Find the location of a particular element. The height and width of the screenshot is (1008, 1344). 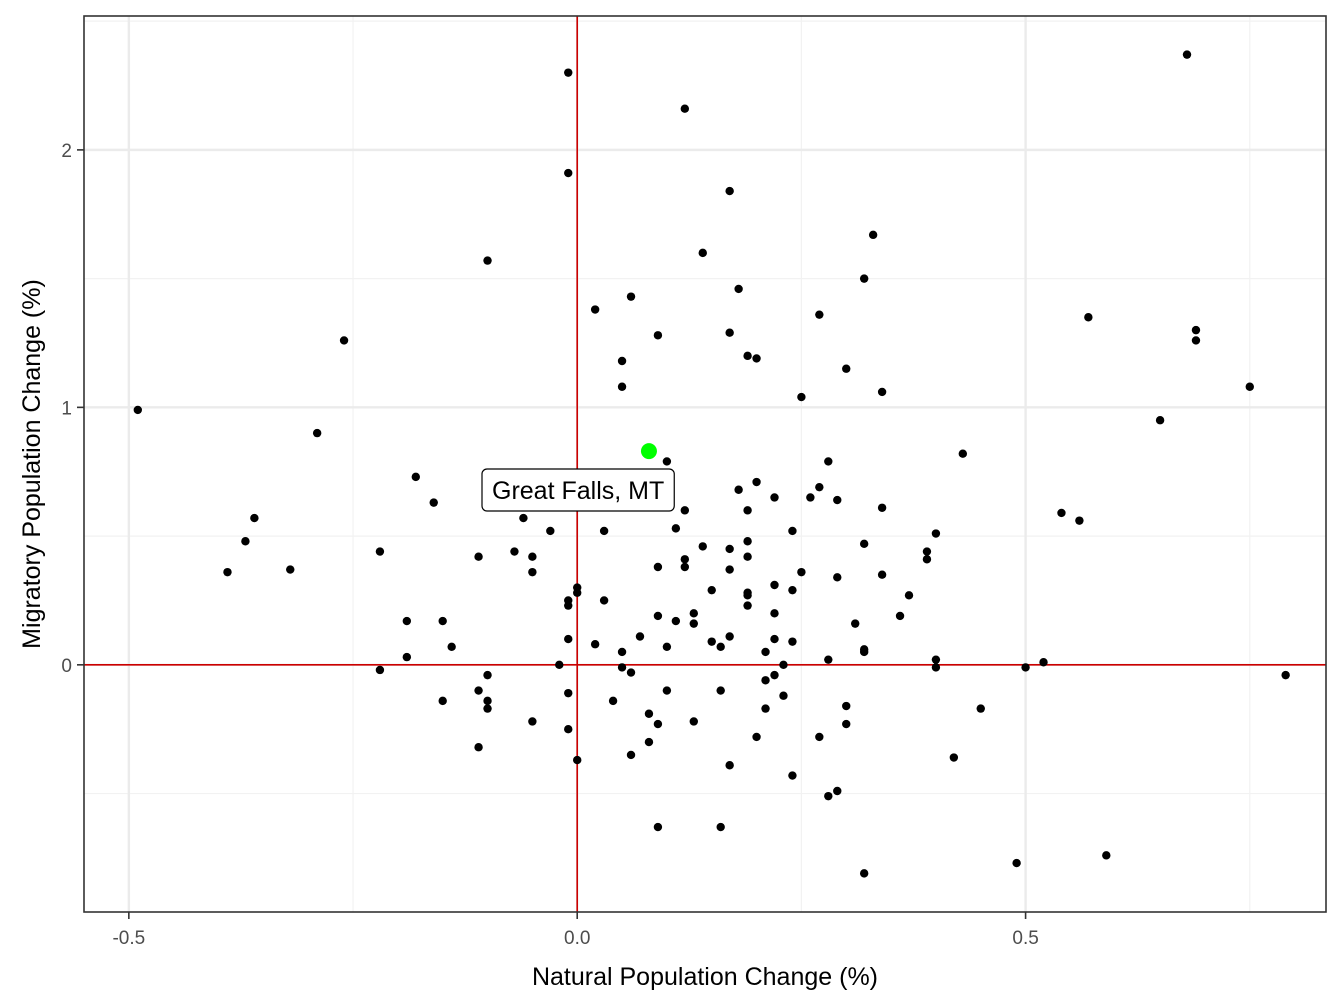

x-axis-title: Natural Population Change (%) is located at coordinates (705, 977).